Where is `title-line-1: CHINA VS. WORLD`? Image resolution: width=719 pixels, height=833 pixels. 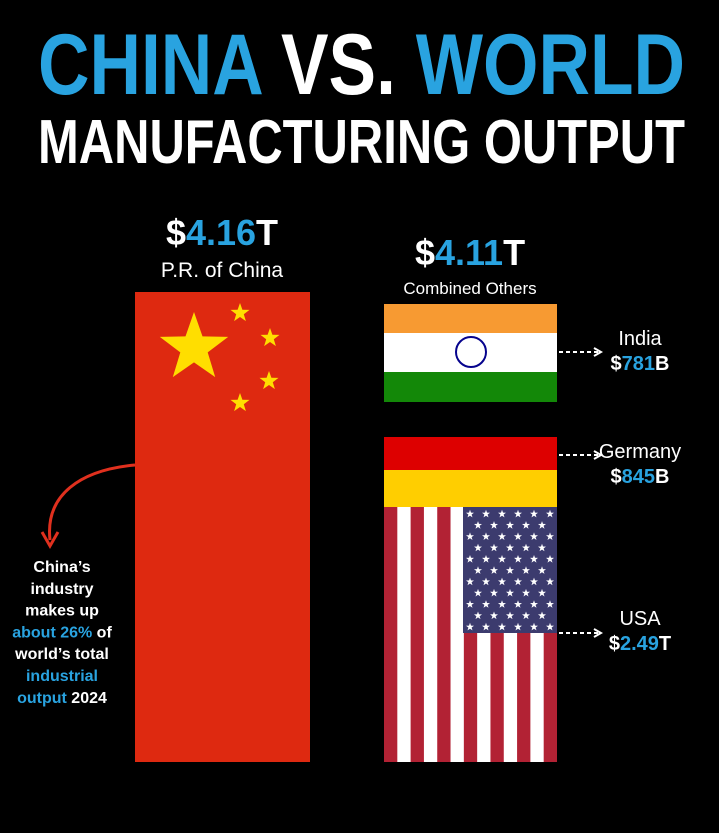
title-line-1: CHINA VS. WORLD is located at coordinates (361, 65).